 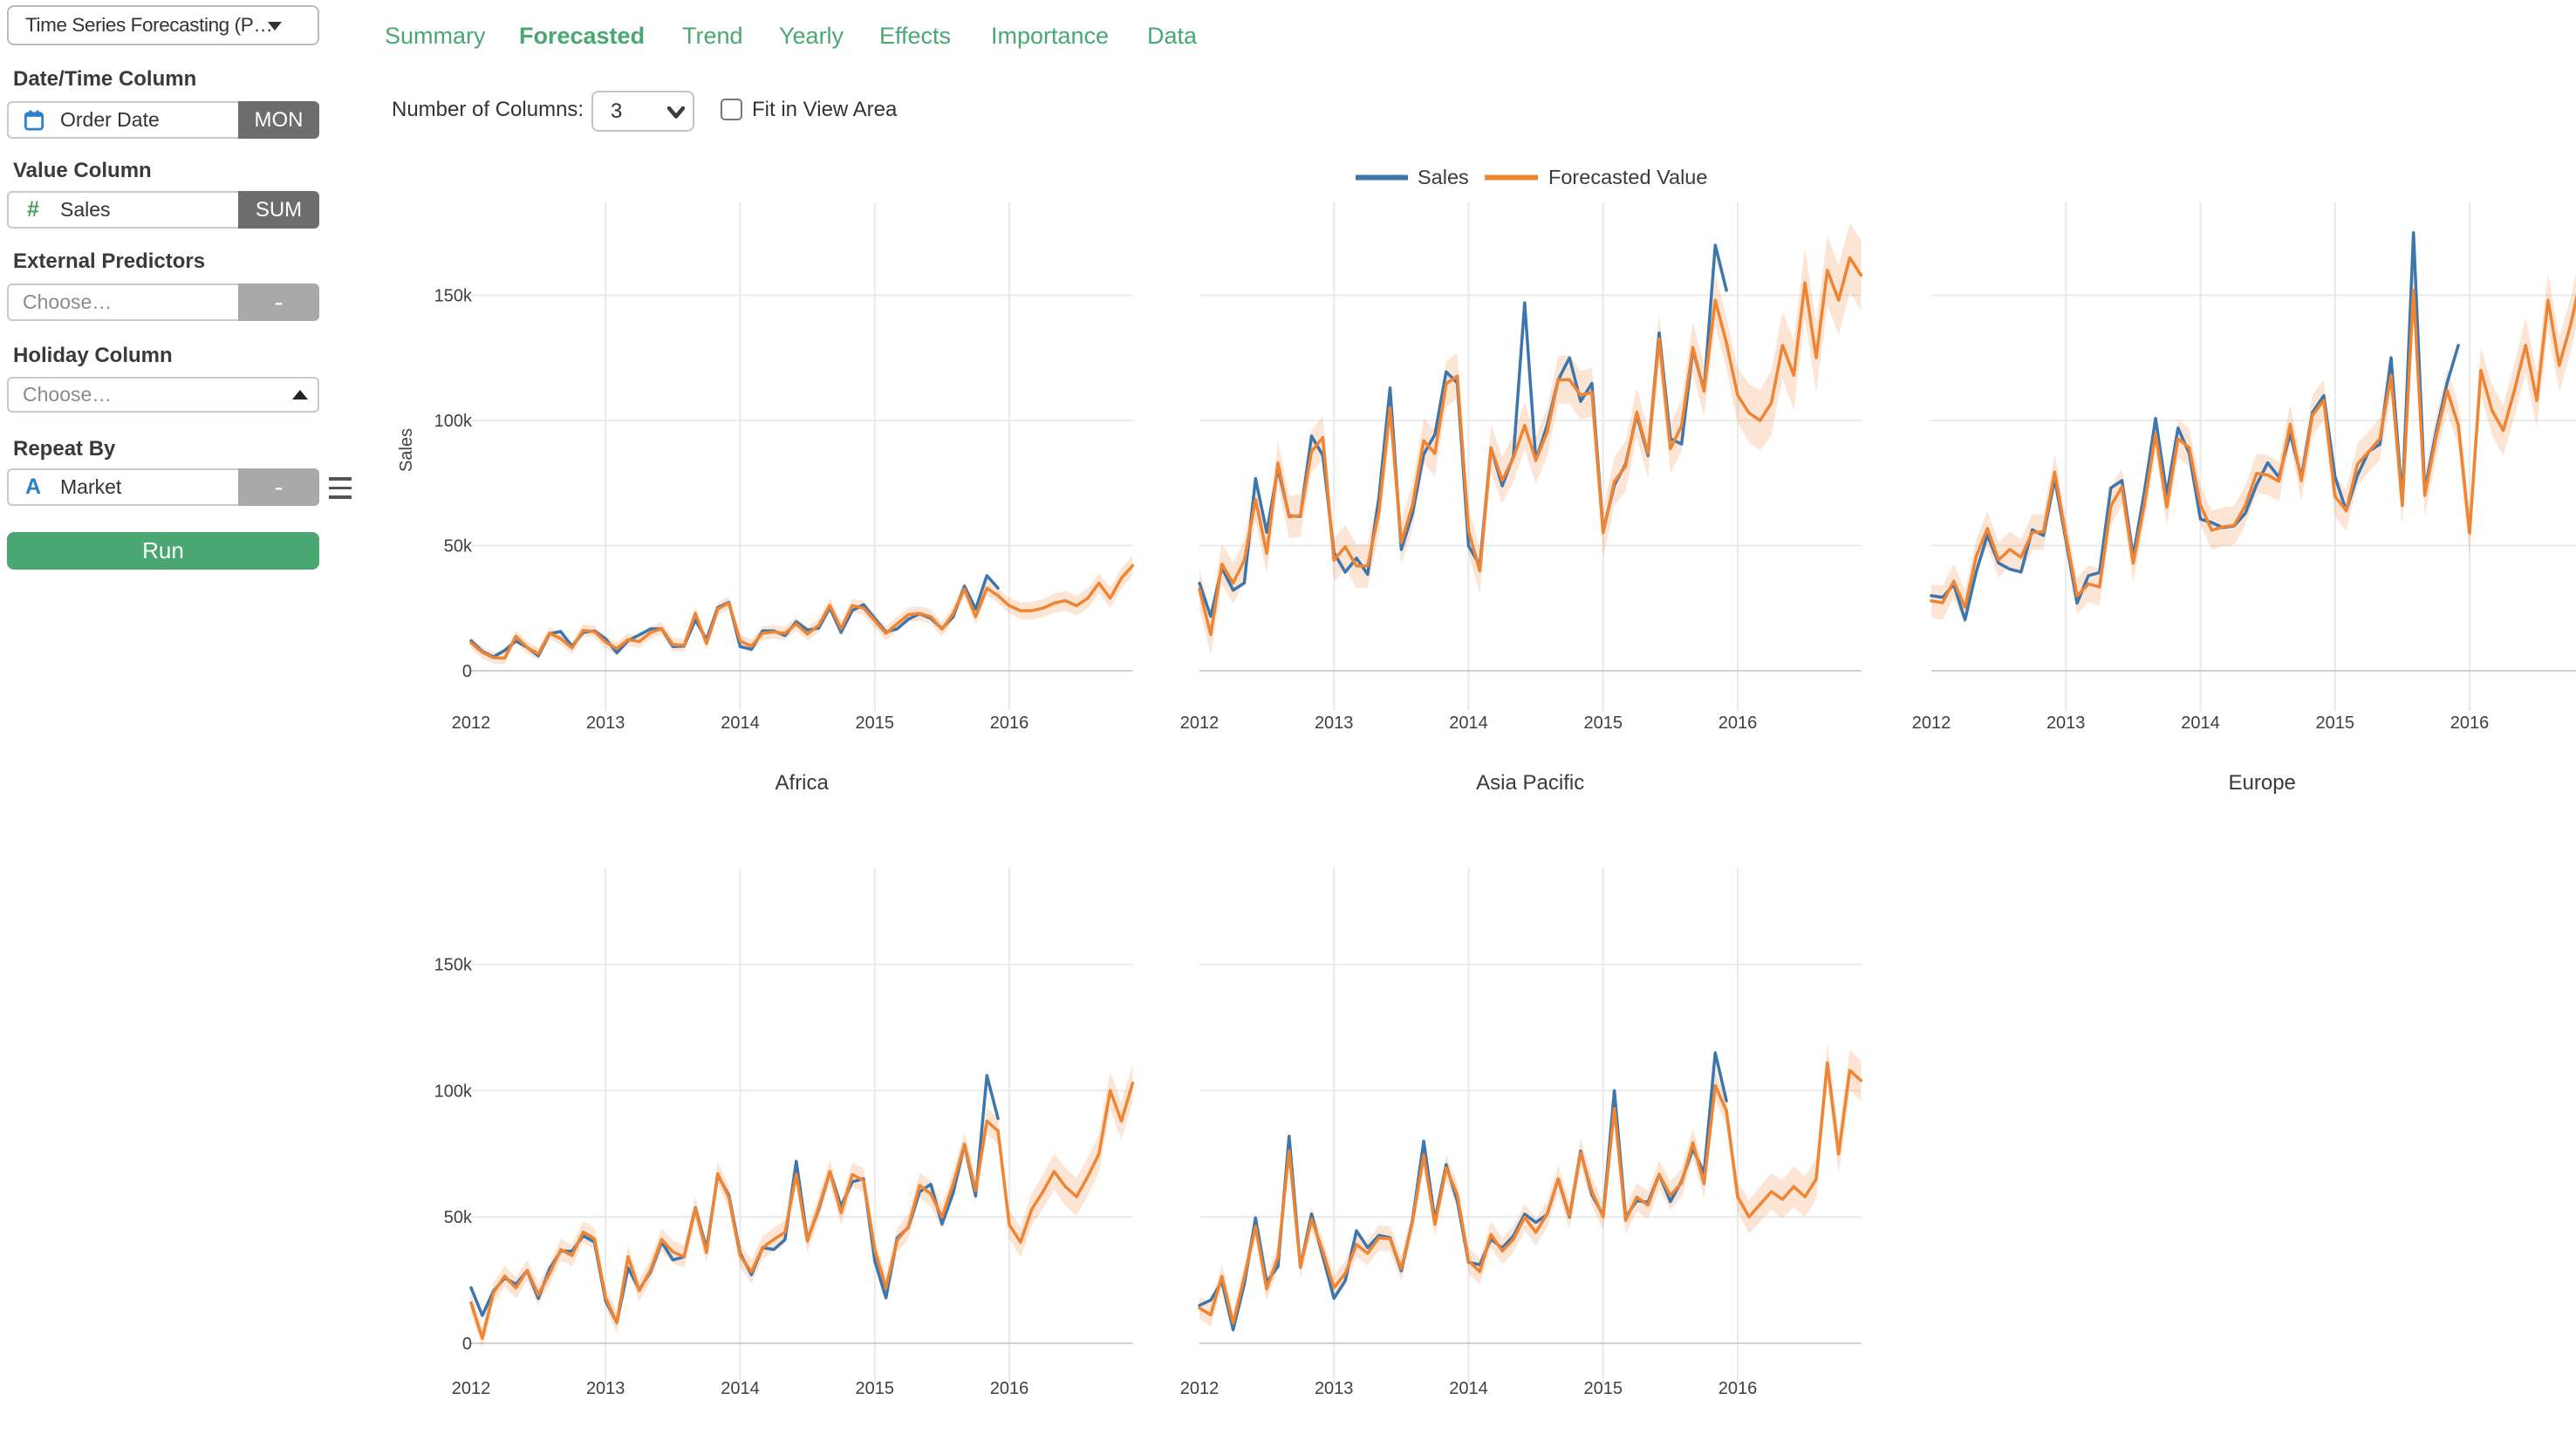 I want to click on svg-text: Asia Pacific, so click(x=1530, y=783).